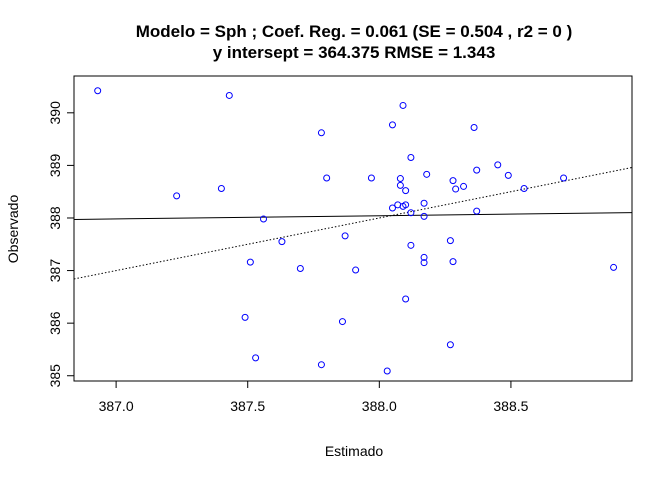 This screenshot has height=480, width=672. What do you see at coordinates (55, 323) in the screenshot?
I see `y-tick-label: 386` at bounding box center [55, 323].